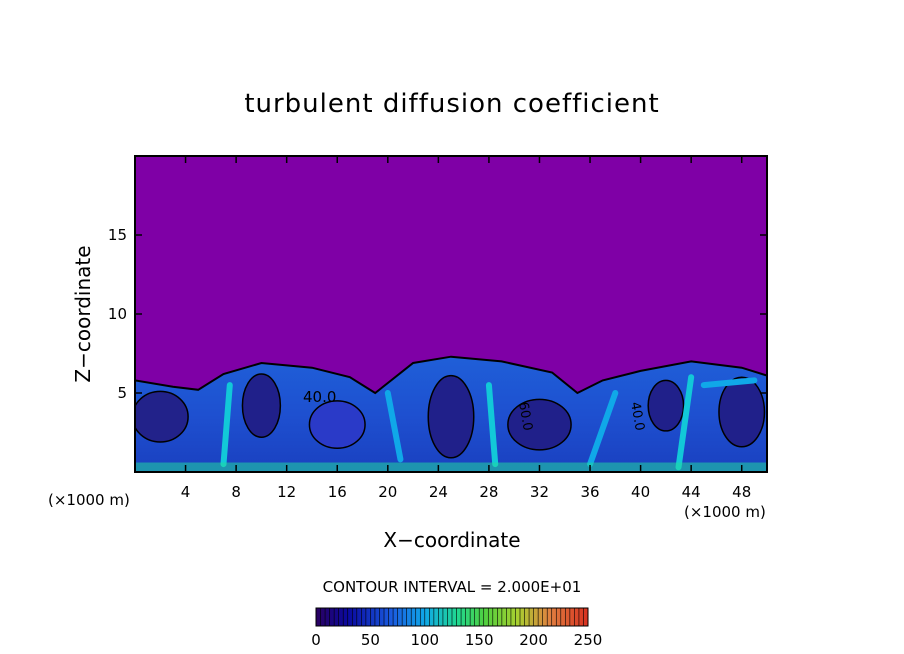  I want to click on x-tick-label: 8, so click(236, 492).